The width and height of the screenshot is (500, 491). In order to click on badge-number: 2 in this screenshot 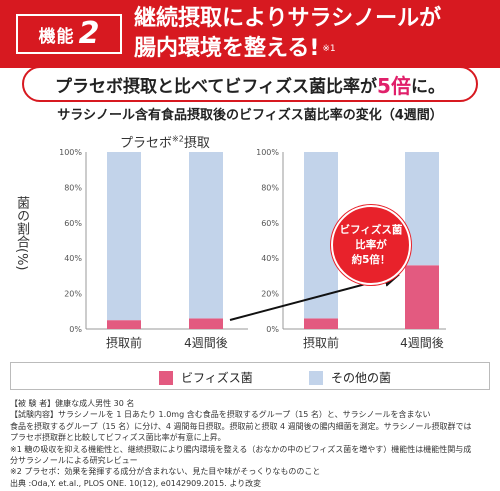, I will do `click(89, 33)`.